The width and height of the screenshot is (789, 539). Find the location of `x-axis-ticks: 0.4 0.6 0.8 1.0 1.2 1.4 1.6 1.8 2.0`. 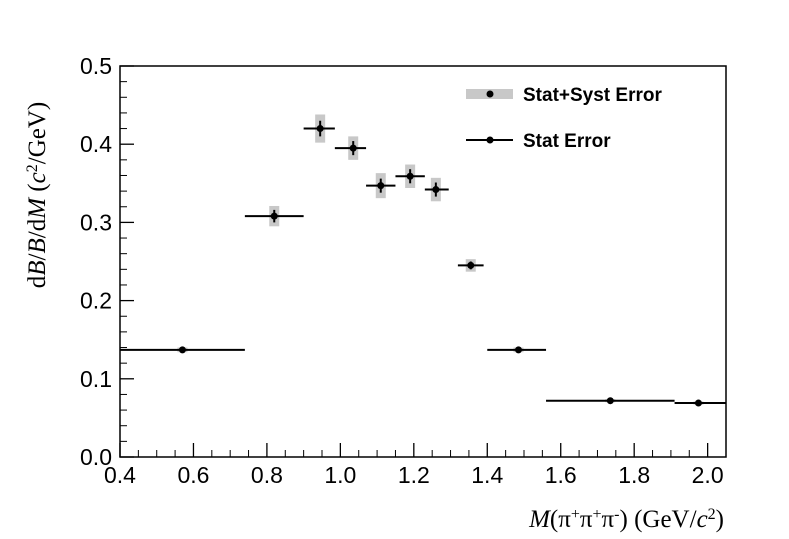

x-axis-ticks: 0.4 0.6 0.8 1.0 1.2 1.4 1.6 1.8 2.0 is located at coordinates (415, 465).